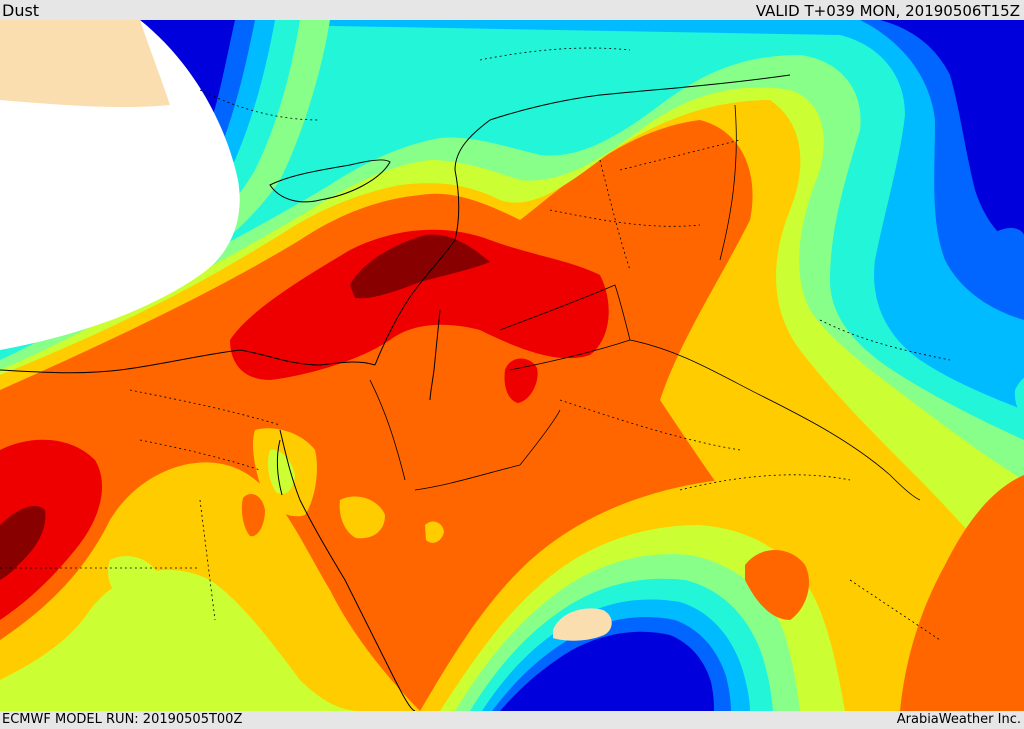 This screenshot has height=729, width=1024. What do you see at coordinates (777, 585) in the screenshot?
I see `dust-field-orange-southeast` at bounding box center [777, 585].